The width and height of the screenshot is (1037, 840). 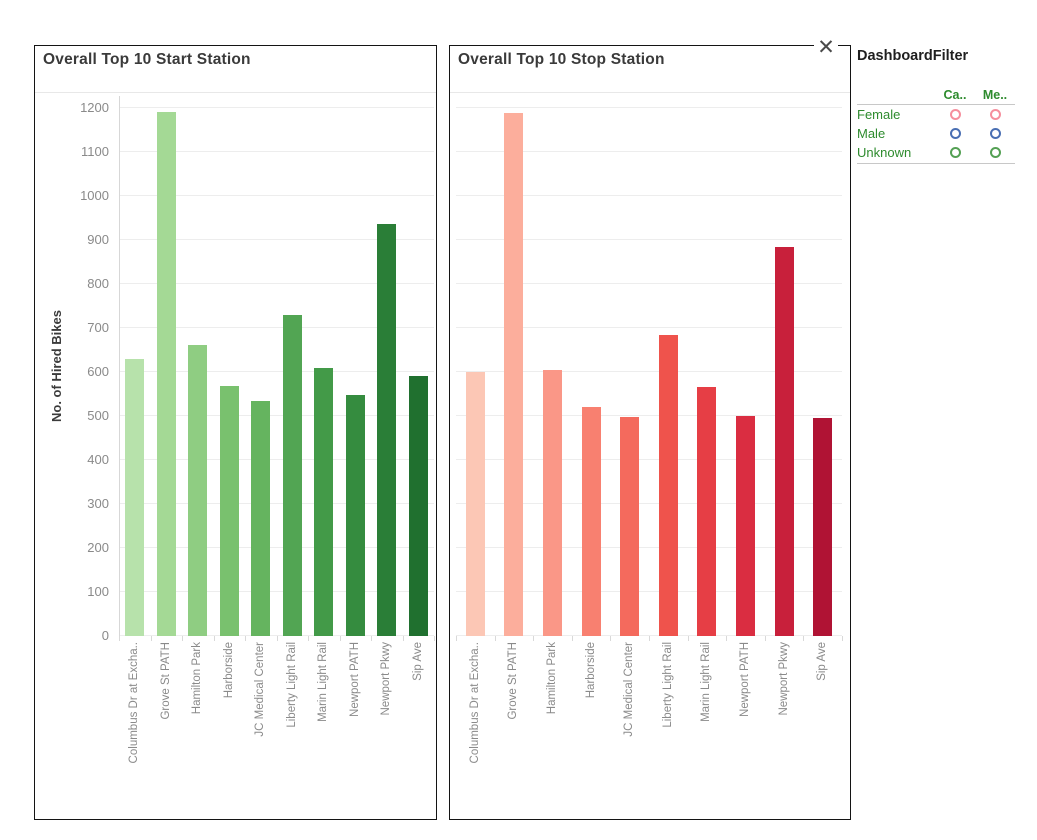 What do you see at coordinates (98, 283) in the screenshot?
I see `y-tick-label: 800` at bounding box center [98, 283].